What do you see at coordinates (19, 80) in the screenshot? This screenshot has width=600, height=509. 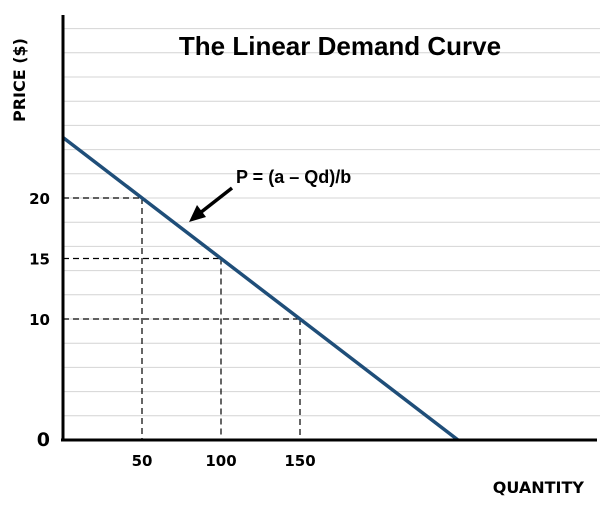 I see `y-axis-label: PRICE ($)` at bounding box center [19, 80].